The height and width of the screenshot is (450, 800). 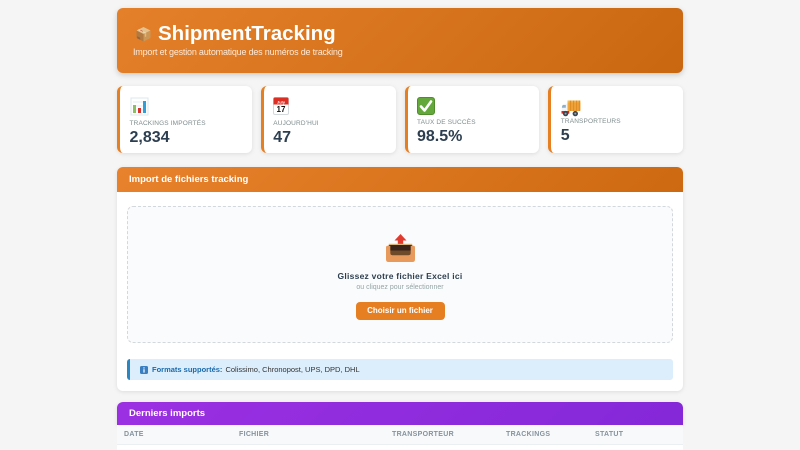 What do you see at coordinates (281, 102) in the screenshot?
I see `svg-text: July` at bounding box center [281, 102].